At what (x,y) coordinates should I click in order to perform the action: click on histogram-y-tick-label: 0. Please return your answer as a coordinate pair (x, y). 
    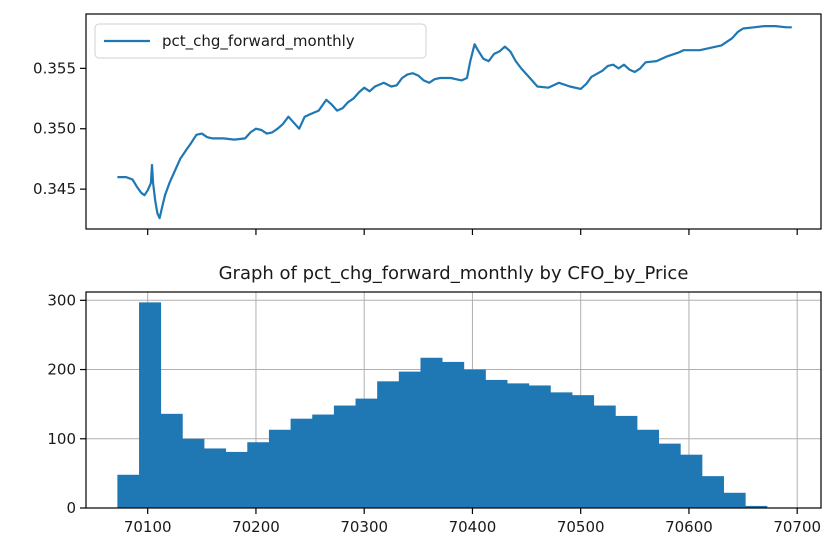
    Looking at the image, I should click on (71, 508).